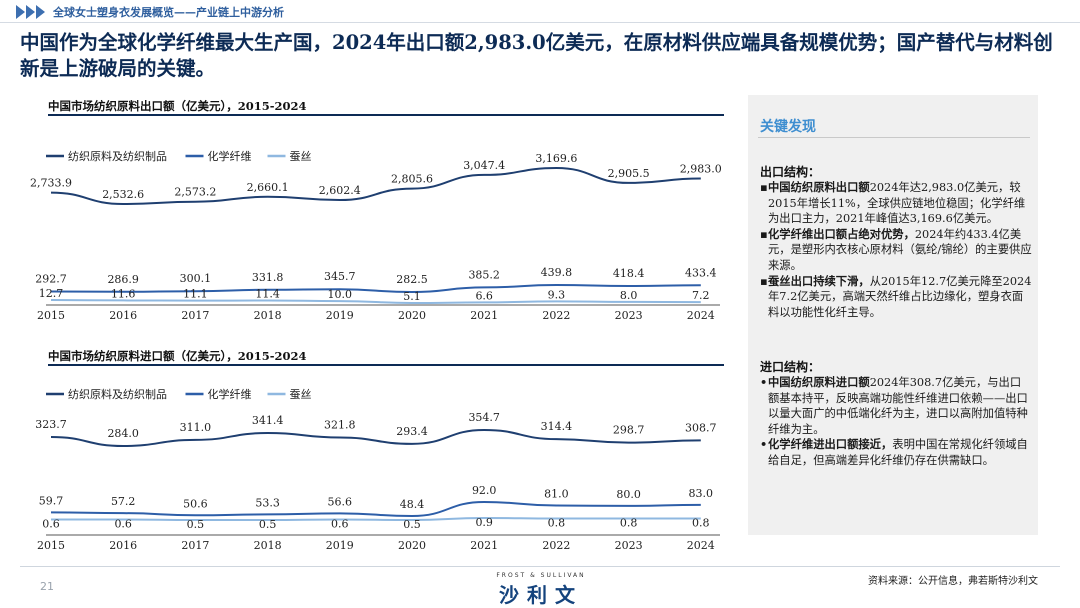  Describe the element at coordinates (412, 179) in the screenshot. I see `data-label: 2,805.6` at that location.